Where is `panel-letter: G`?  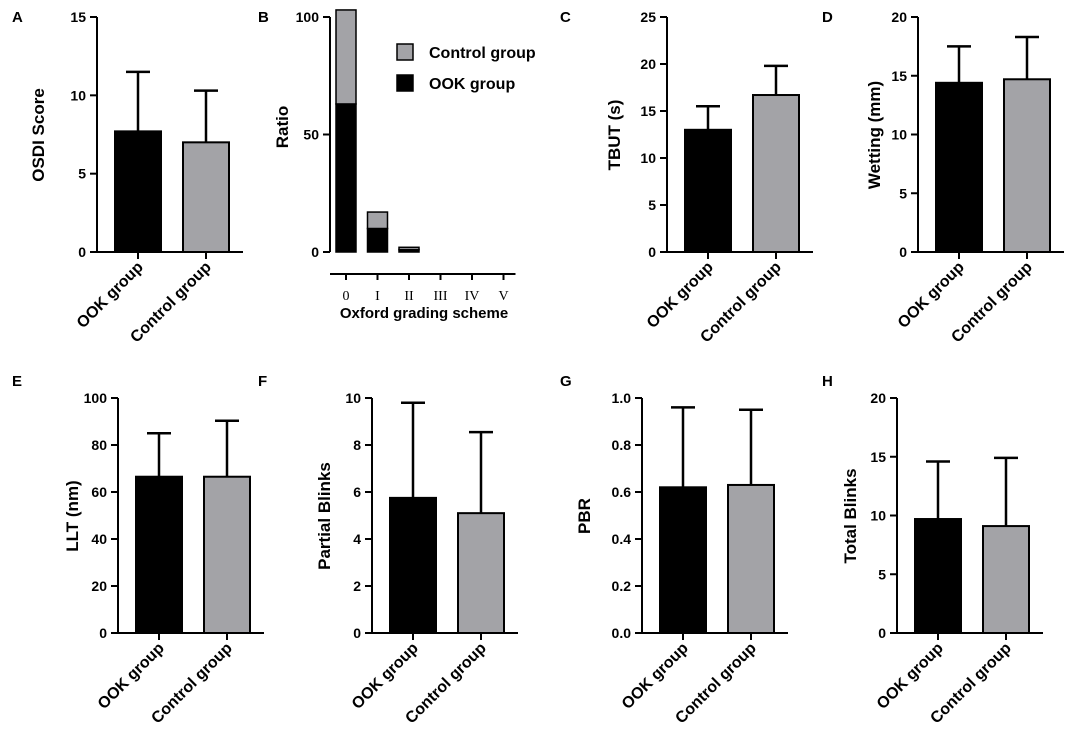
panel-letter: G is located at coordinates (566, 381).